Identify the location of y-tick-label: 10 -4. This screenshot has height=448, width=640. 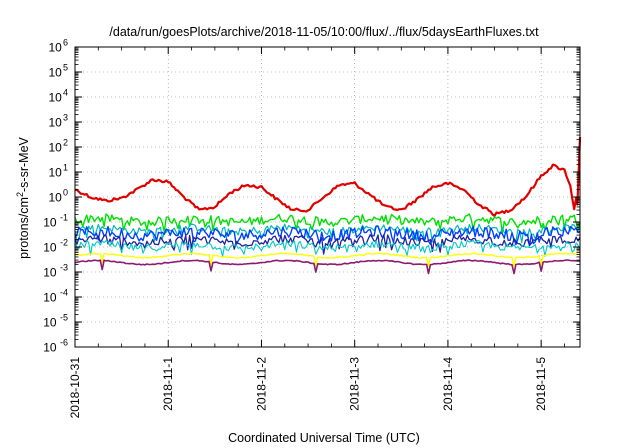
(55, 296).